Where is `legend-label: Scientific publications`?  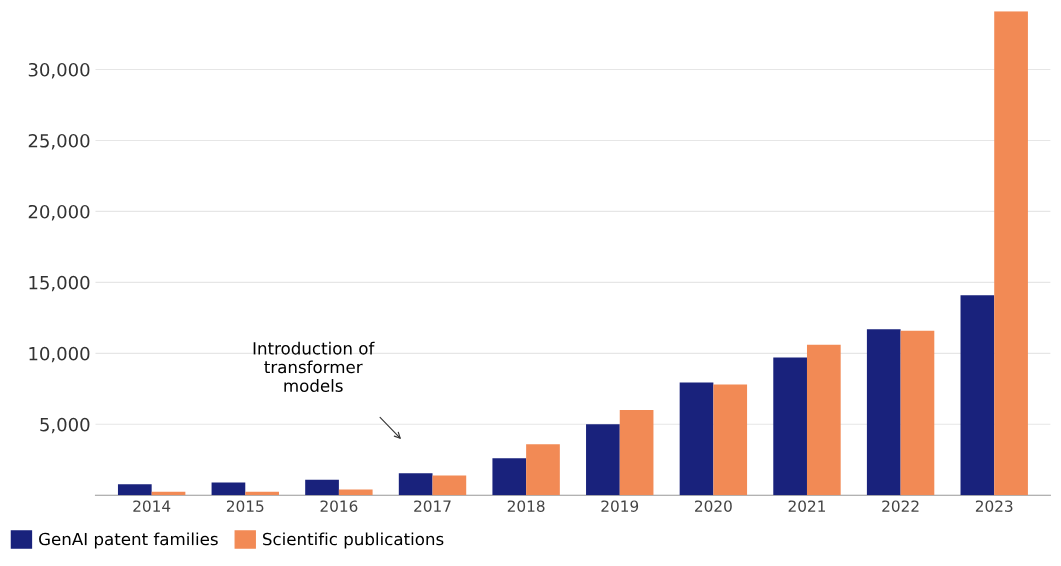
legend-label: Scientific publications is located at coordinates (353, 540).